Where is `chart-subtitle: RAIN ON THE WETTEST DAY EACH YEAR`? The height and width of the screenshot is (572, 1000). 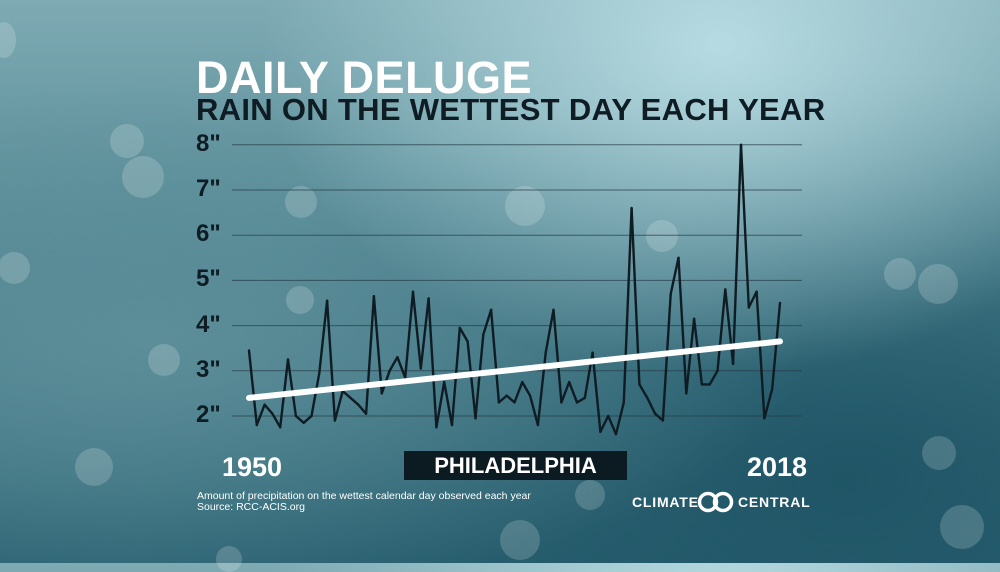 chart-subtitle: RAIN ON THE WETTEST DAY EACH YEAR is located at coordinates (511, 109).